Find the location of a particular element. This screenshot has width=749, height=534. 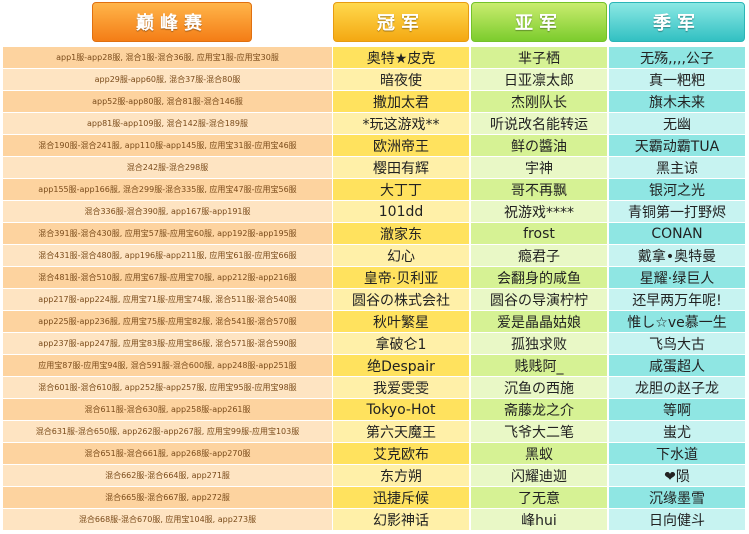

third-place-cell: 银河之光 is located at coordinates (677, 189).